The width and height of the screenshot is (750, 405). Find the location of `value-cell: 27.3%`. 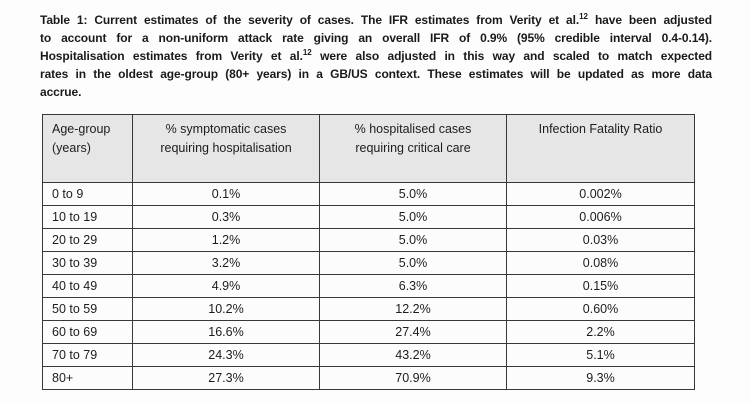

value-cell: 27.3% is located at coordinates (226, 377).